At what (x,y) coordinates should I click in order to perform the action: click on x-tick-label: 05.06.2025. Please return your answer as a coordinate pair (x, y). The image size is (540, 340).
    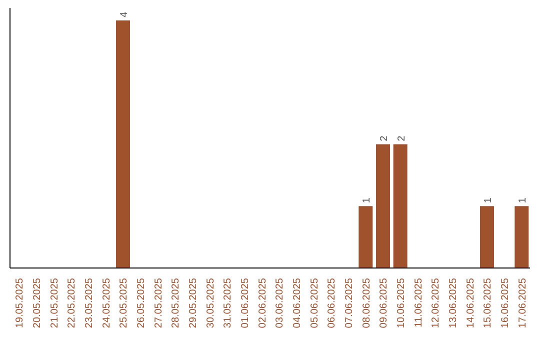
    Looking at the image, I should click on (314, 303).